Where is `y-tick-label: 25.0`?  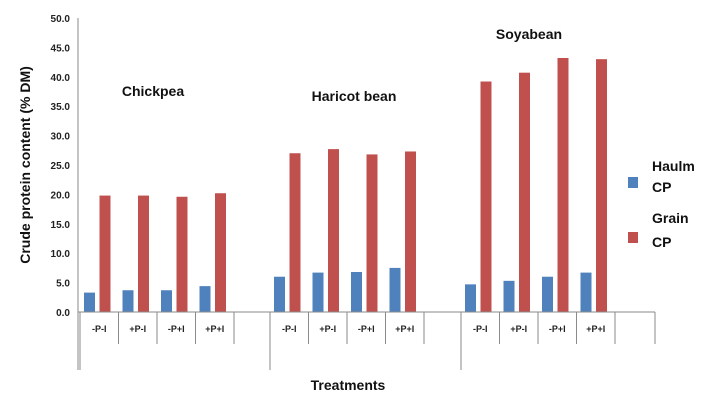 y-tick-label: 25.0 is located at coordinates (61, 166).